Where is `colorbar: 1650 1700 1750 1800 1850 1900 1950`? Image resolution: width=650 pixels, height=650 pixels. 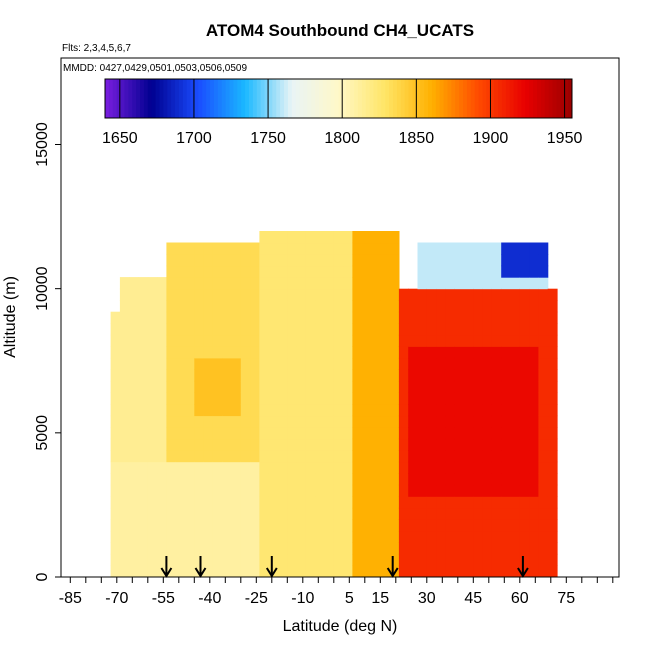
colorbar: 1650 1700 1750 1800 1850 1900 1950 is located at coordinates (342, 112).